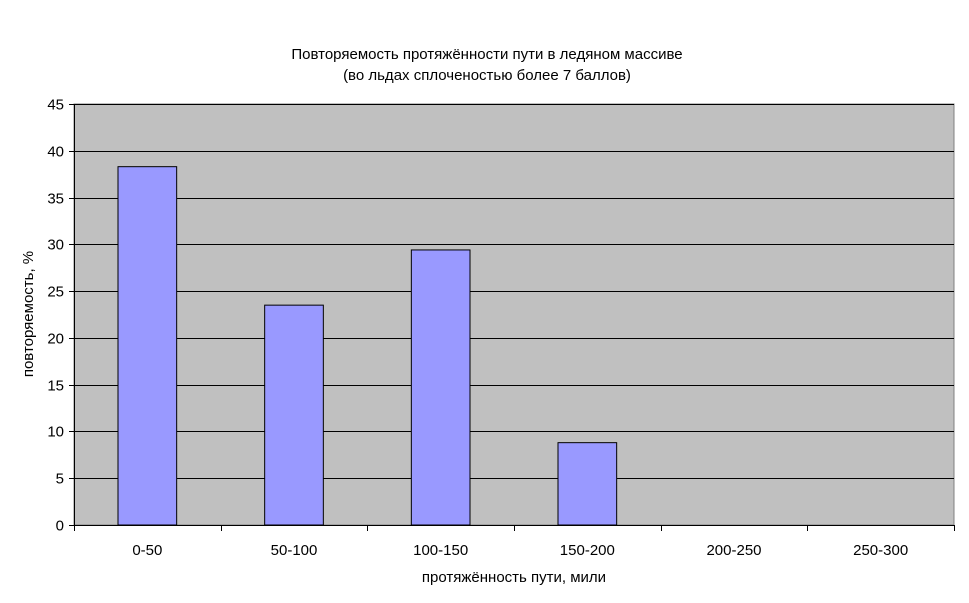  Describe the element at coordinates (55, 292) in the screenshot. I see `y-tick-label: 25` at that location.